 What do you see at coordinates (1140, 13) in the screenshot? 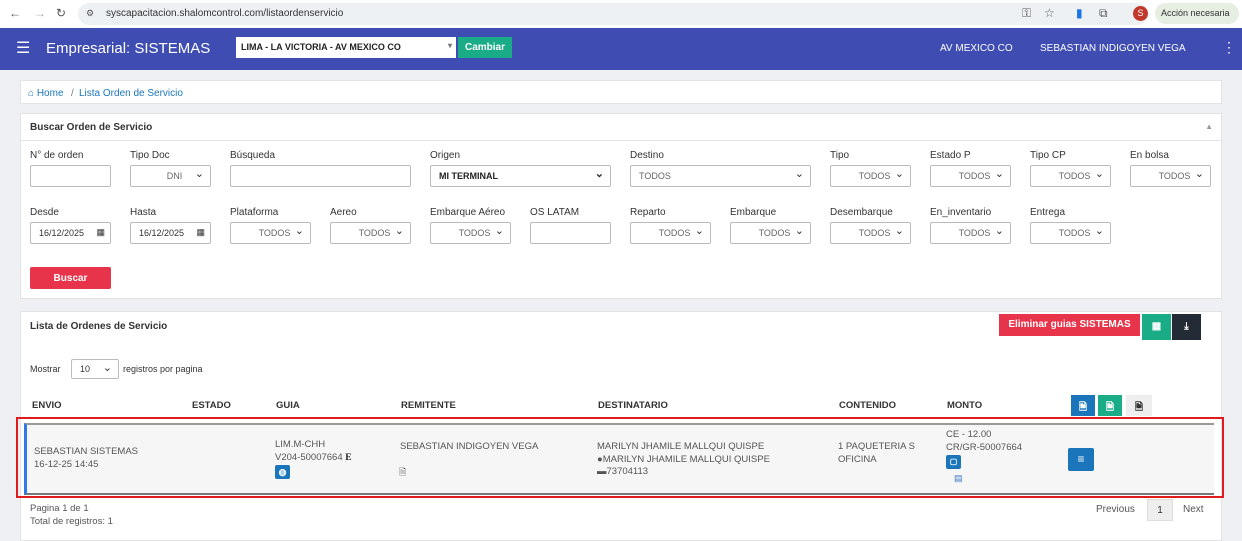
I see `profile-avatar: S` at bounding box center [1140, 13].